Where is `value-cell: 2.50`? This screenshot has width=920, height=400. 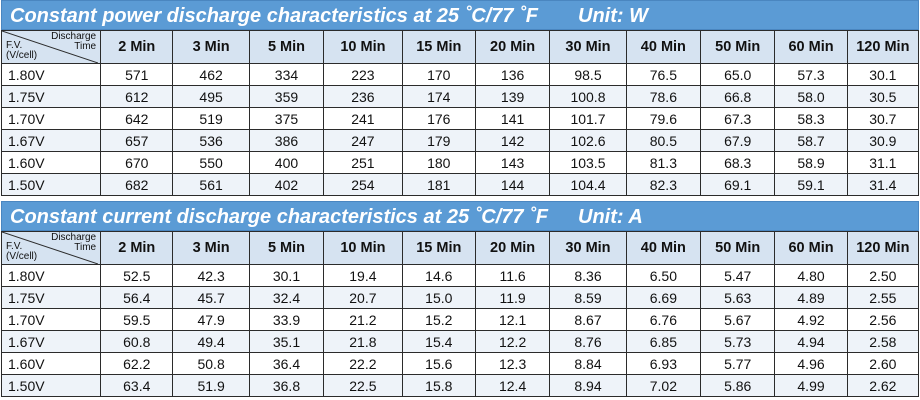
value-cell: 2.50 is located at coordinates (883, 275).